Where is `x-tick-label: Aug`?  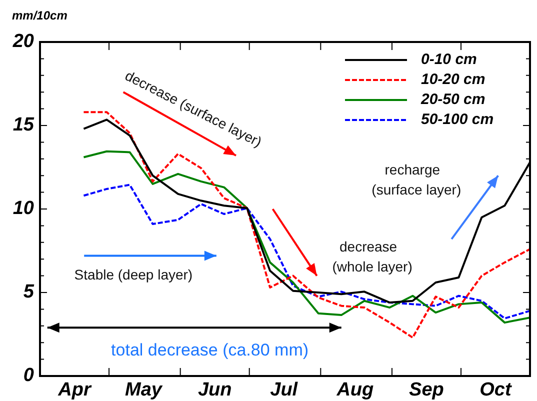
x-tick-label: Aug is located at coordinates (355, 390).